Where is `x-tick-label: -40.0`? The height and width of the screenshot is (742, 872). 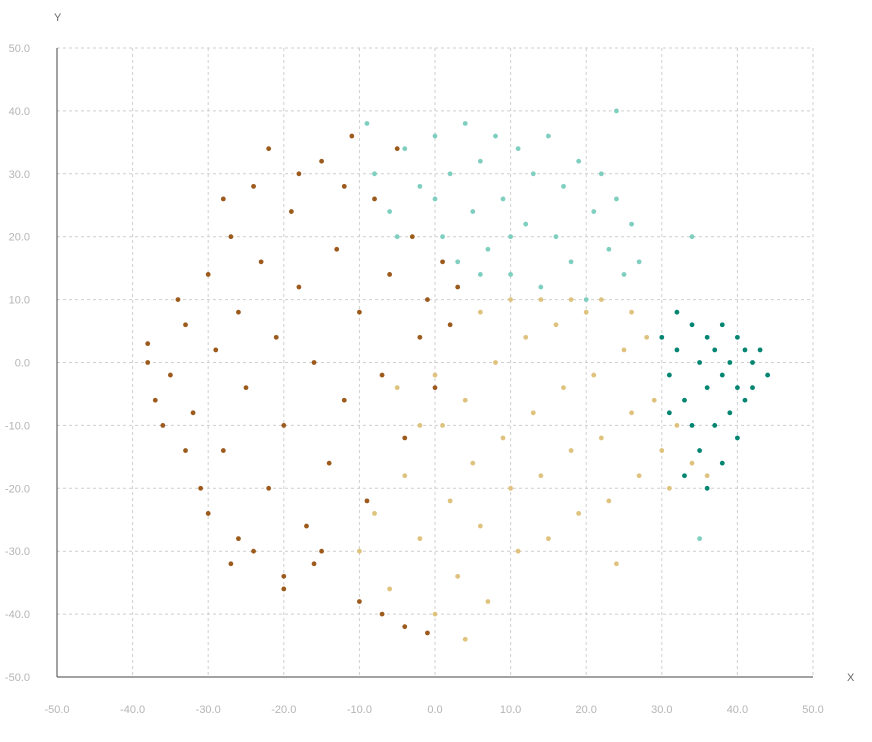 x-tick-label: -40.0 is located at coordinates (132, 710).